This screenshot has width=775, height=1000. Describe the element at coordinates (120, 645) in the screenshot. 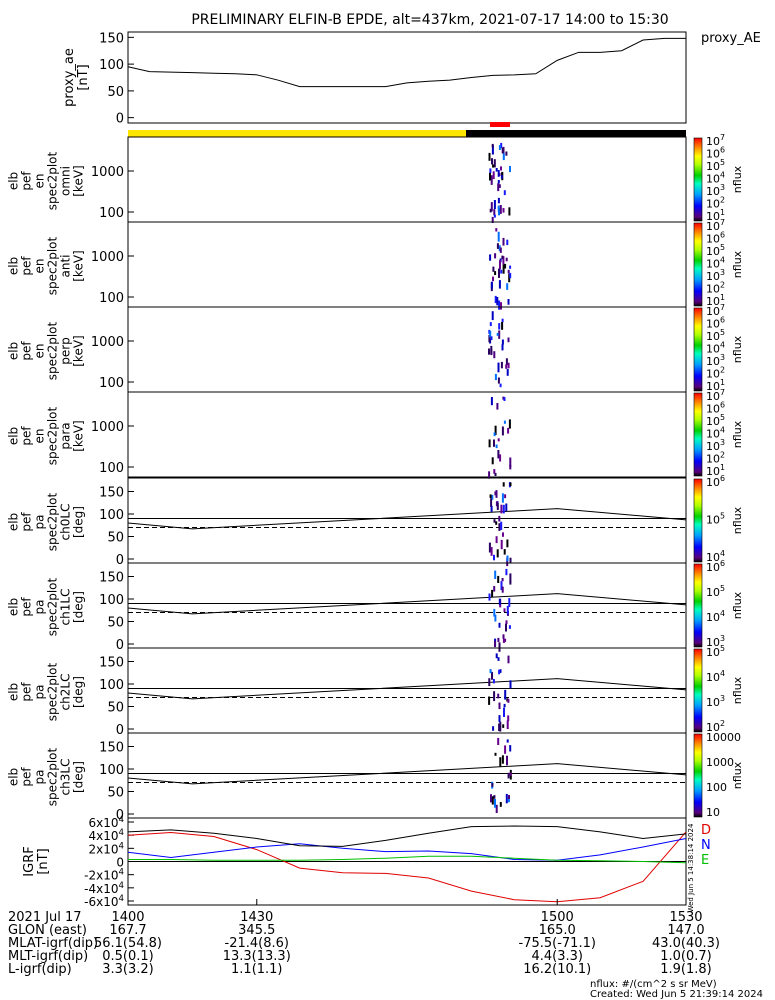

I see `y-tick-label: 0` at that location.